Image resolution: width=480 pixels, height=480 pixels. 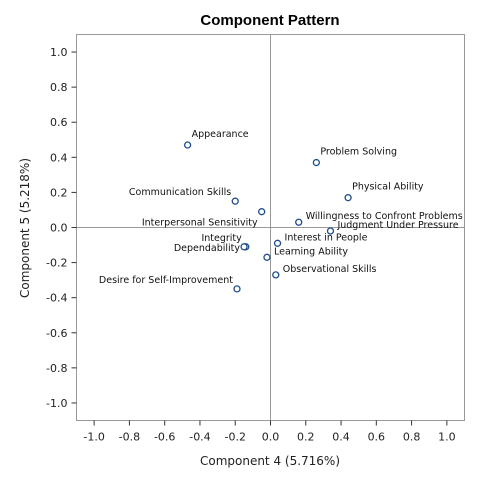 What do you see at coordinates (56, 403) in the screenshot?
I see `y-tick-label: -1.0` at bounding box center [56, 403].